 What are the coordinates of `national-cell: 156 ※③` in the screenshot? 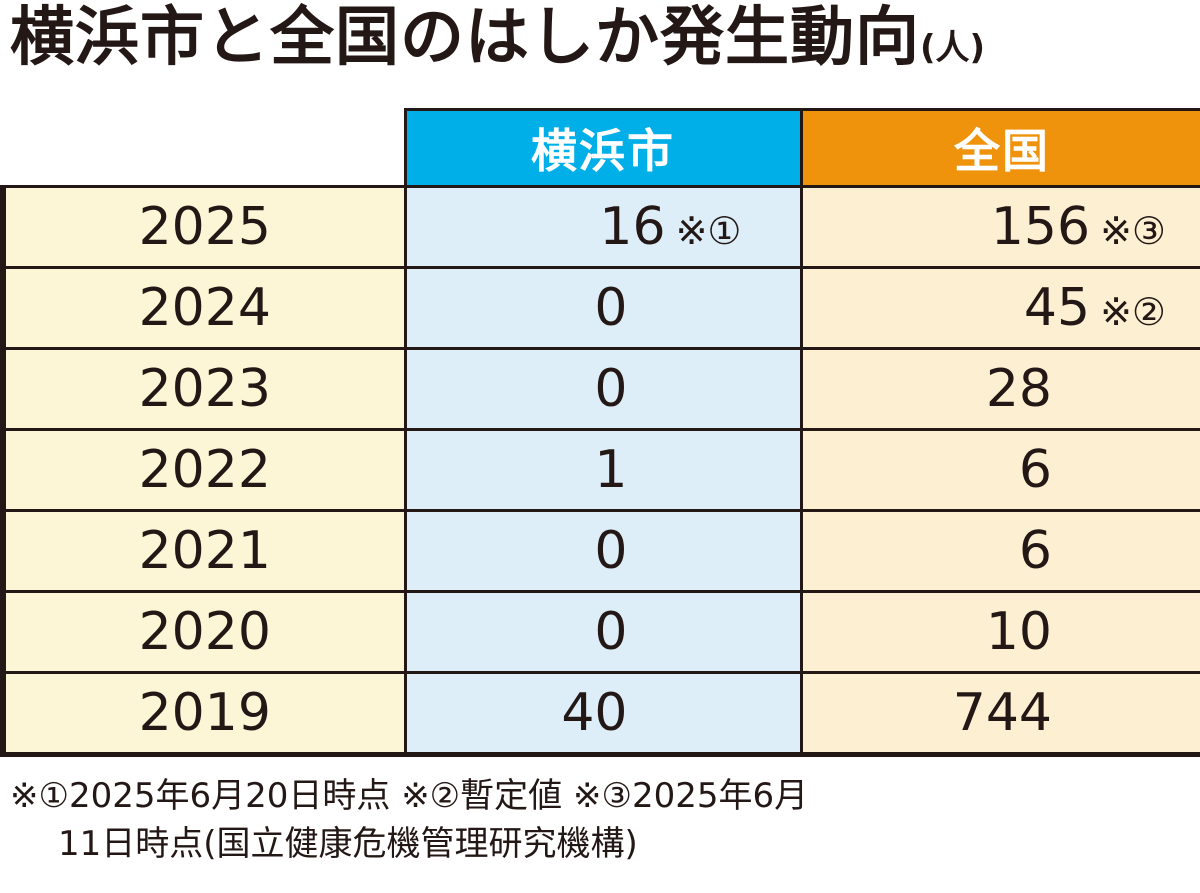 It's located at (999, 227).